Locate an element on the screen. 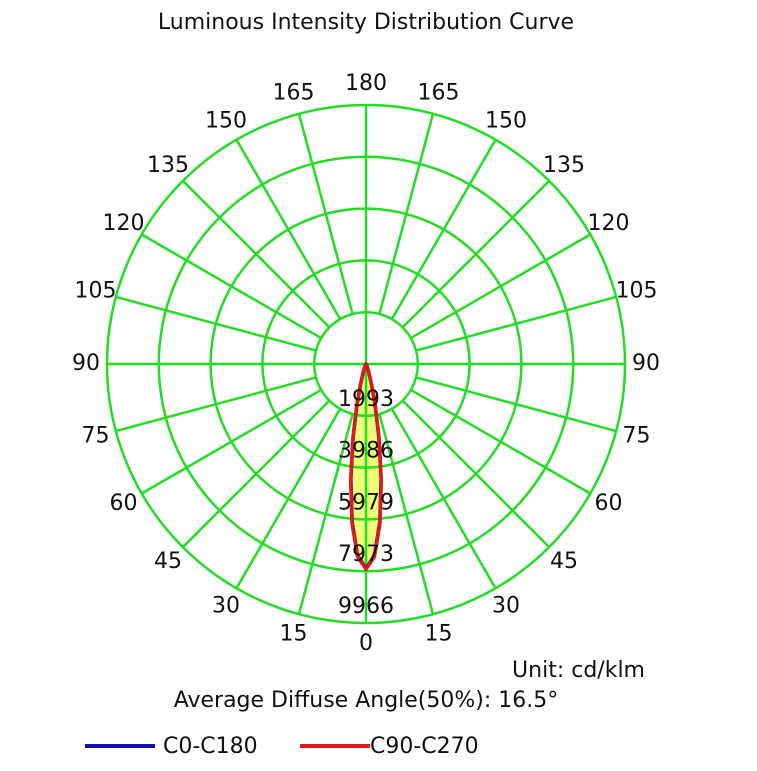 This screenshot has width=757, height=771. angle-tick-label: 180 is located at coordinates (366, 83).